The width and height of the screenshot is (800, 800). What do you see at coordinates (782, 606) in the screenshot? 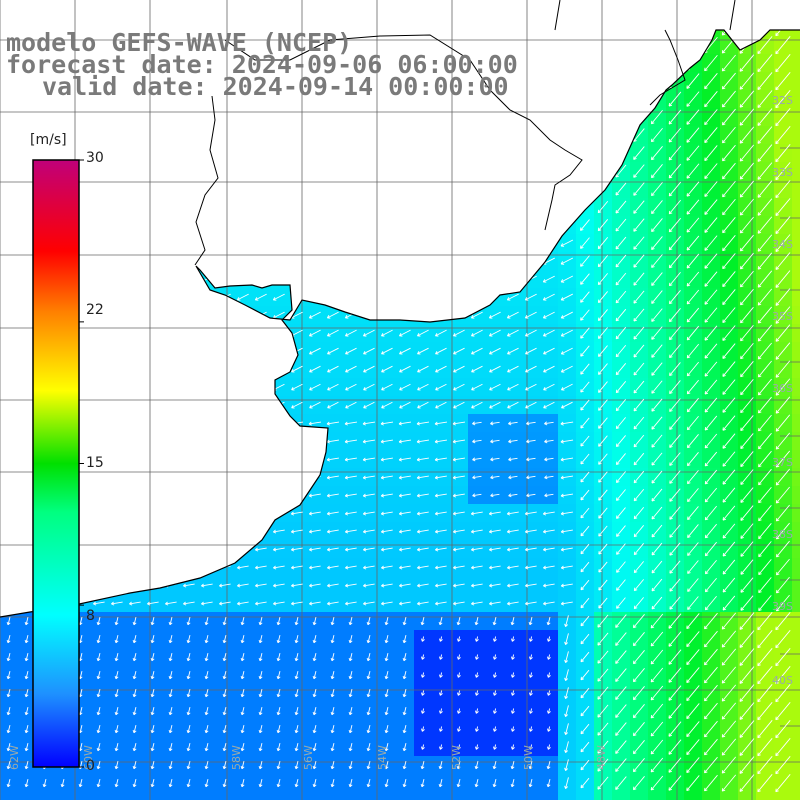
I see `latitude-label: 39S` at bounding box center [782, 606].